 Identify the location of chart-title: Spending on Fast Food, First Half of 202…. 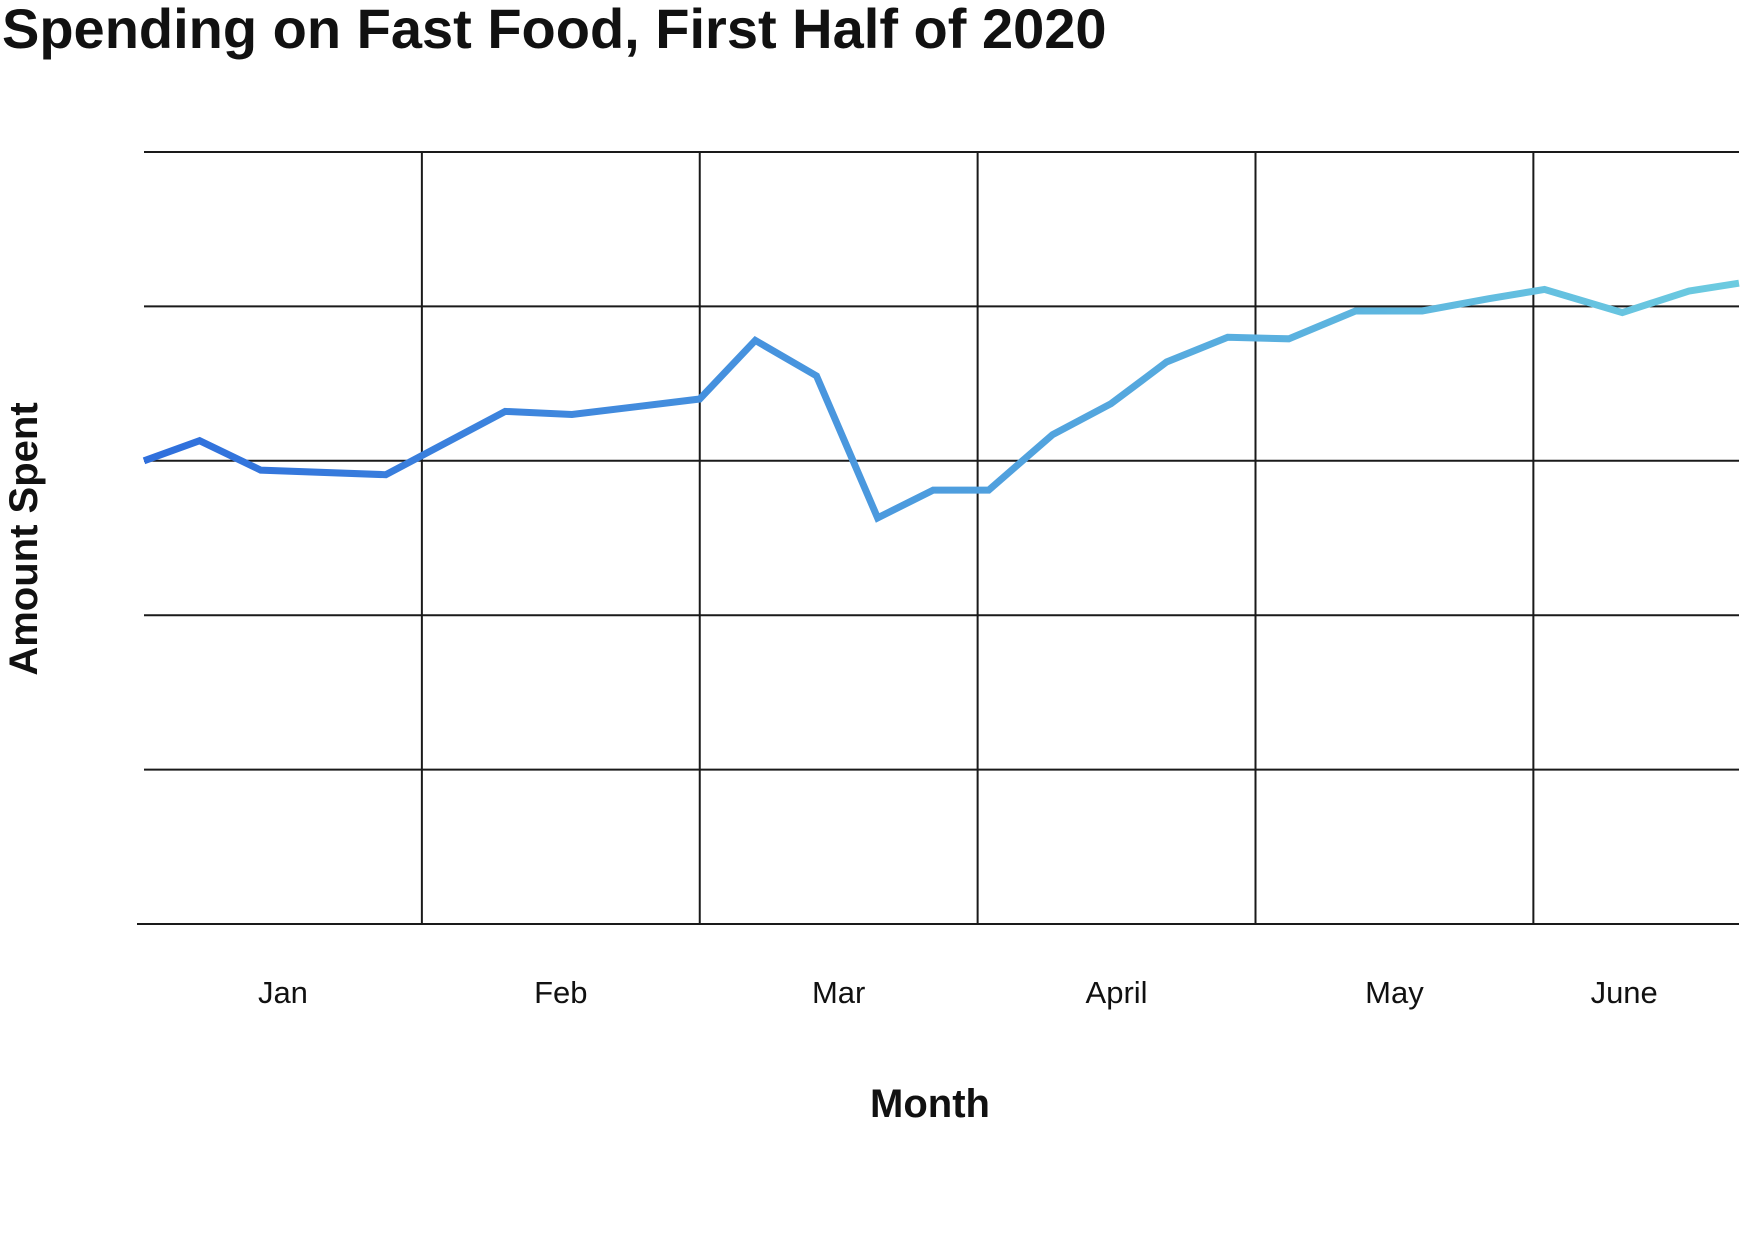
(554, 30).